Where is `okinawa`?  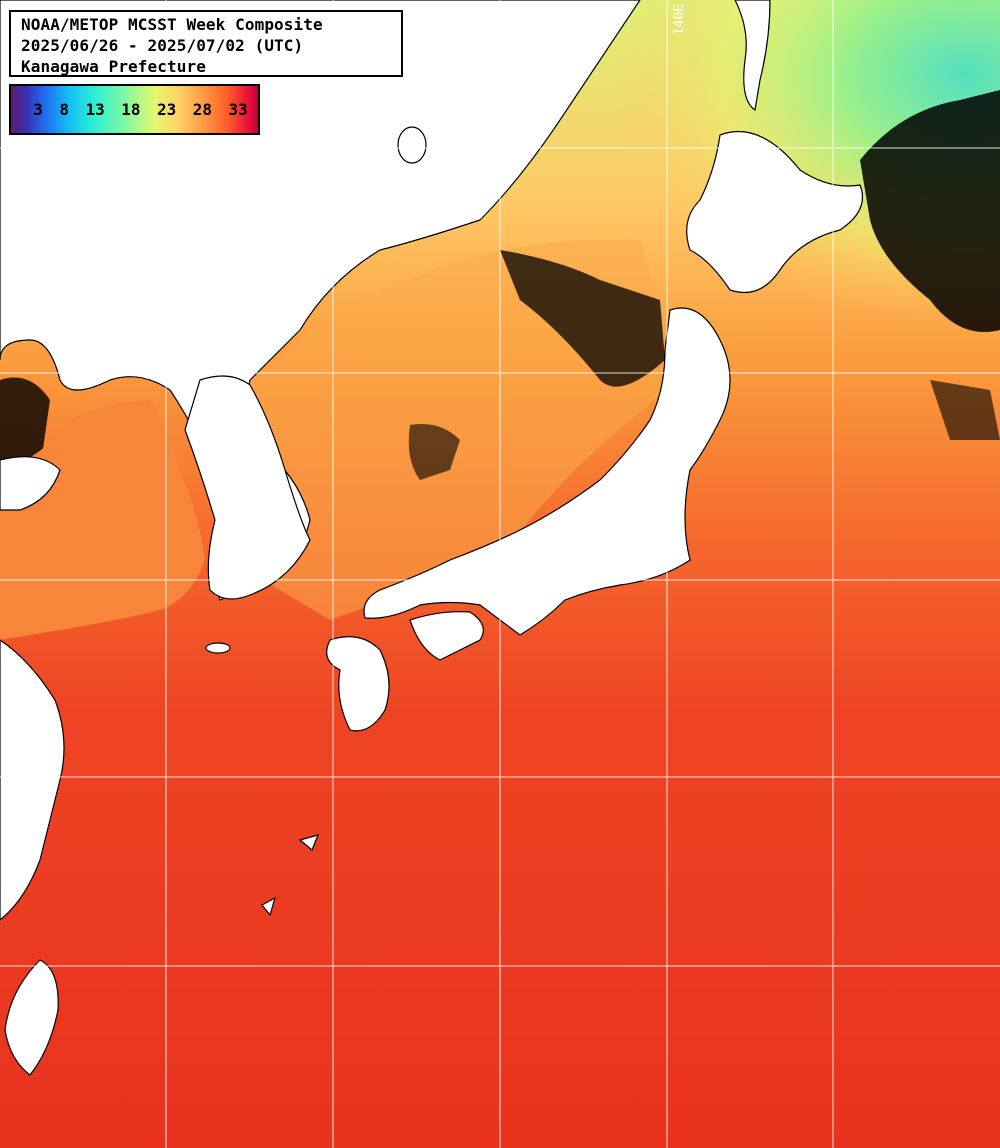
okinawa is located at coordinates (309, 842).